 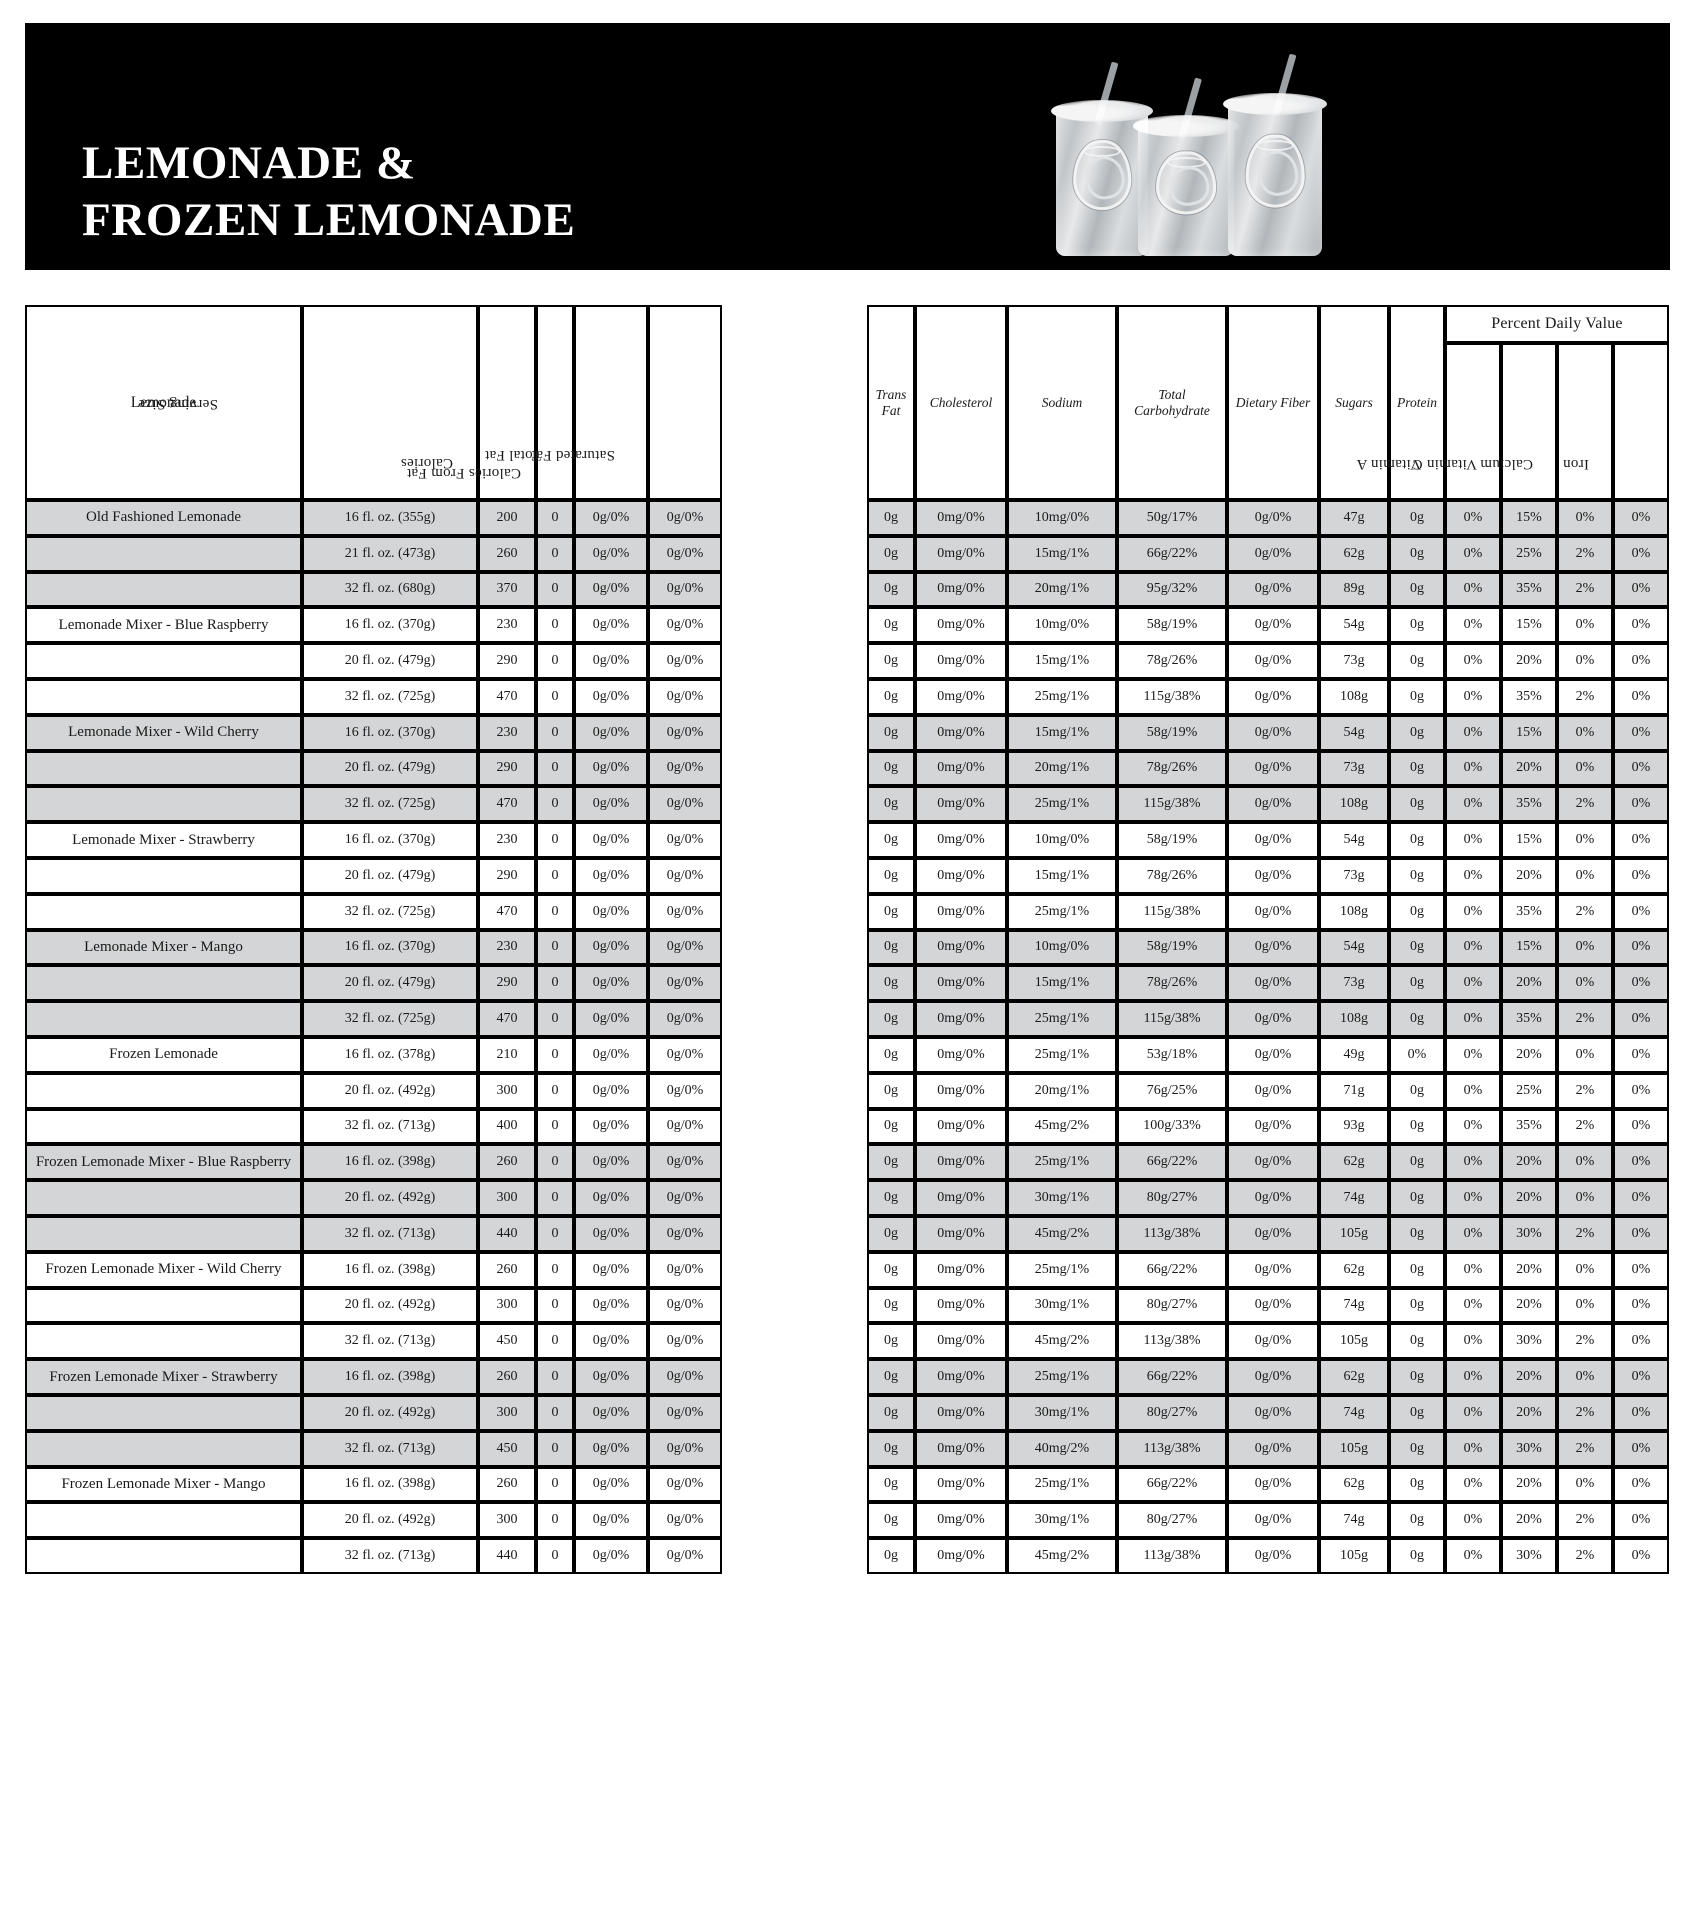 I want to click on cell-total-carbohydrate: 113g/38%, so click(x=1172, y=1233).